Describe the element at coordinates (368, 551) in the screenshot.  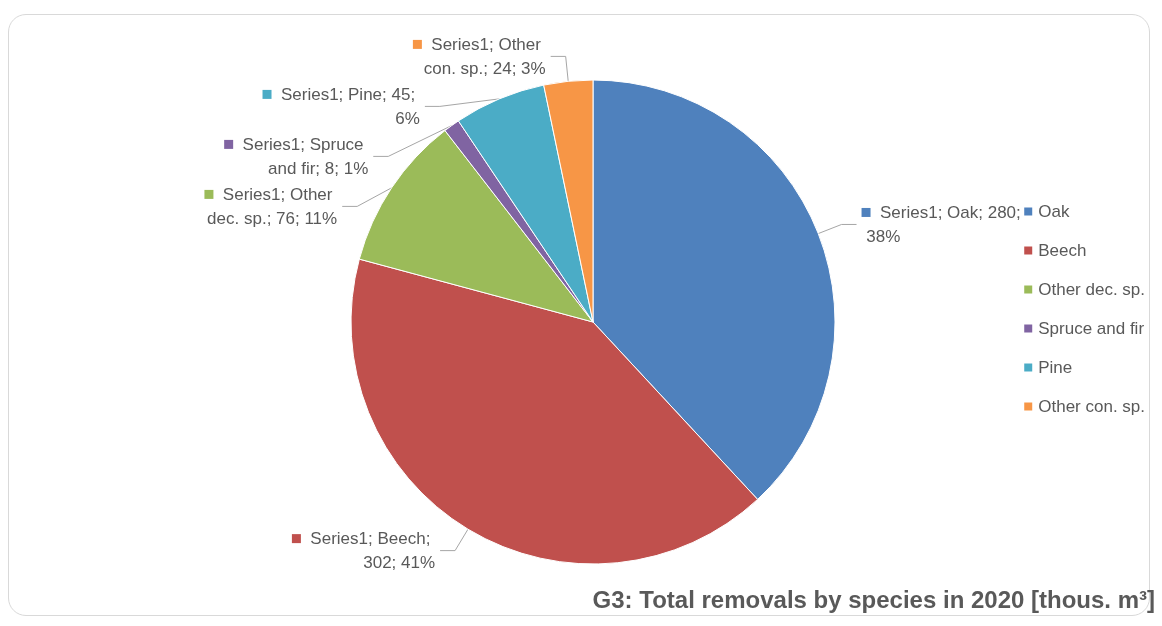
I see `data-label: Series1; Beech; 302; 41%` at that location.